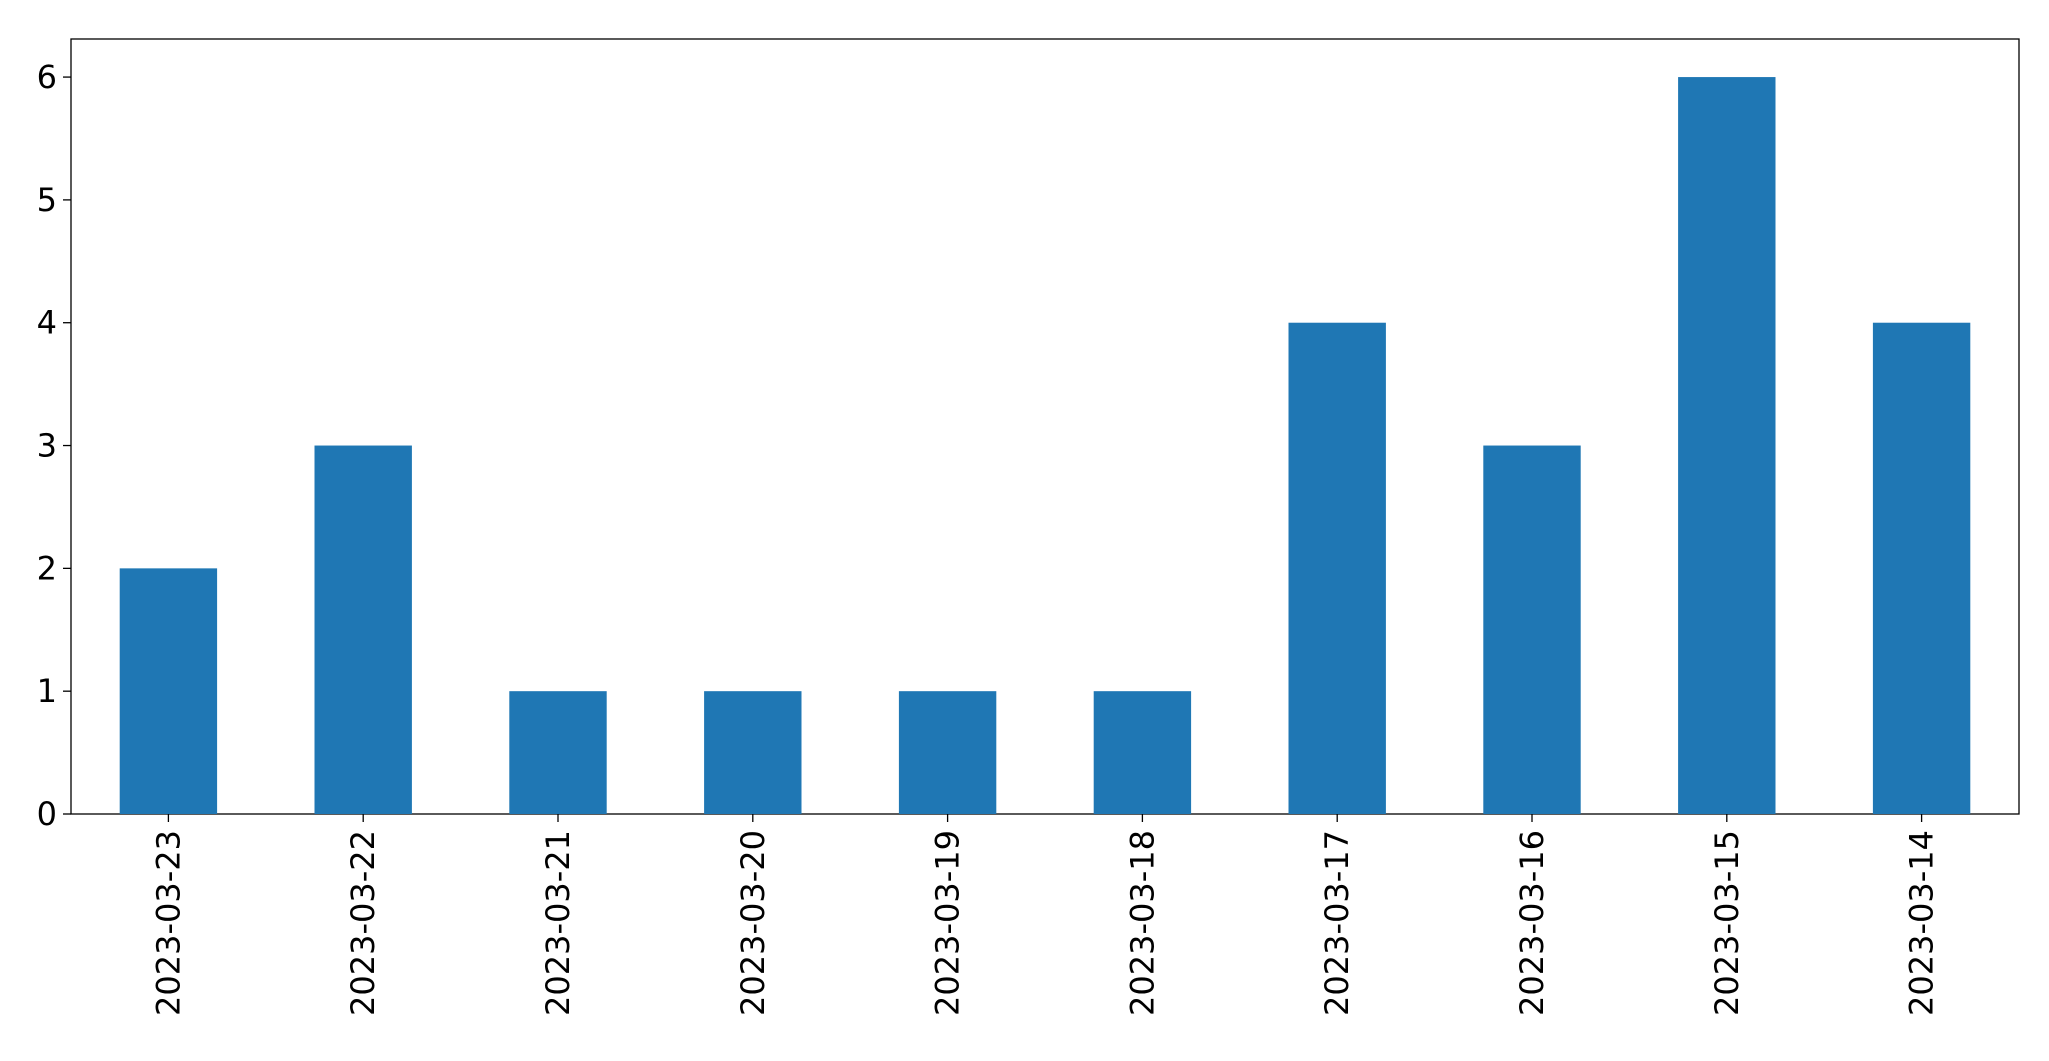 This screenshot has width=2049, height=1061. What do you see at coordinates (47, 77) in the screenshot?
I see `y-tick-label: 6` at bounding box center [47, 77].